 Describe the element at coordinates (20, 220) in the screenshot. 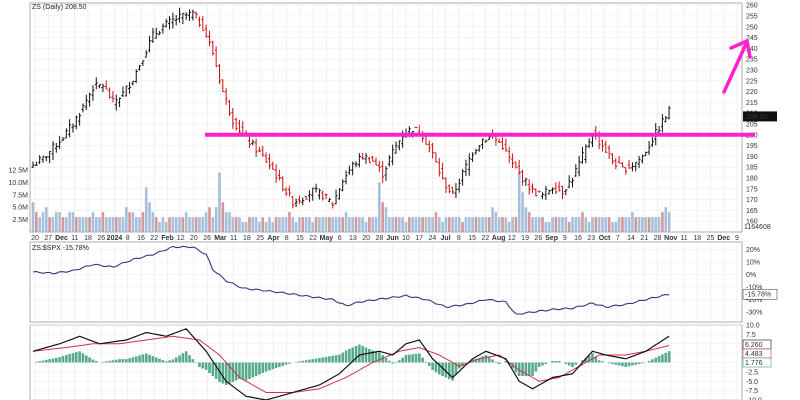

I see `volume-axis-label: 2.5M` at that location.